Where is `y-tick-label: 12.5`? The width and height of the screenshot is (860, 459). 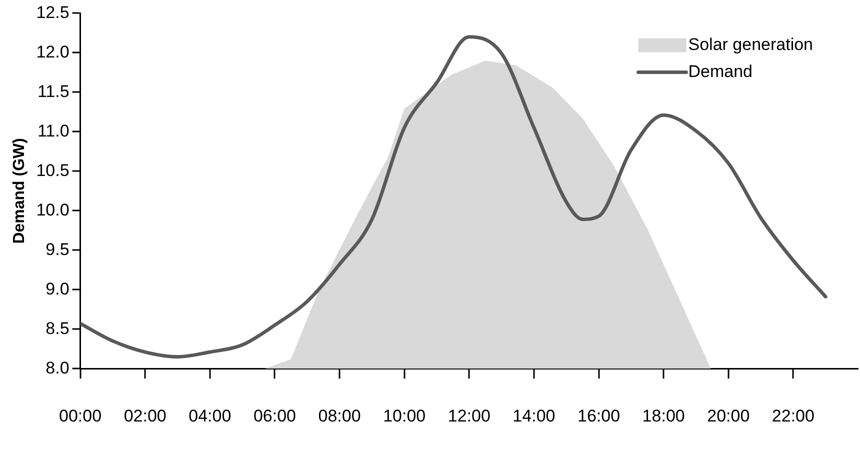 y-tick-label: 12.5 is located at coordinates (53, 12).